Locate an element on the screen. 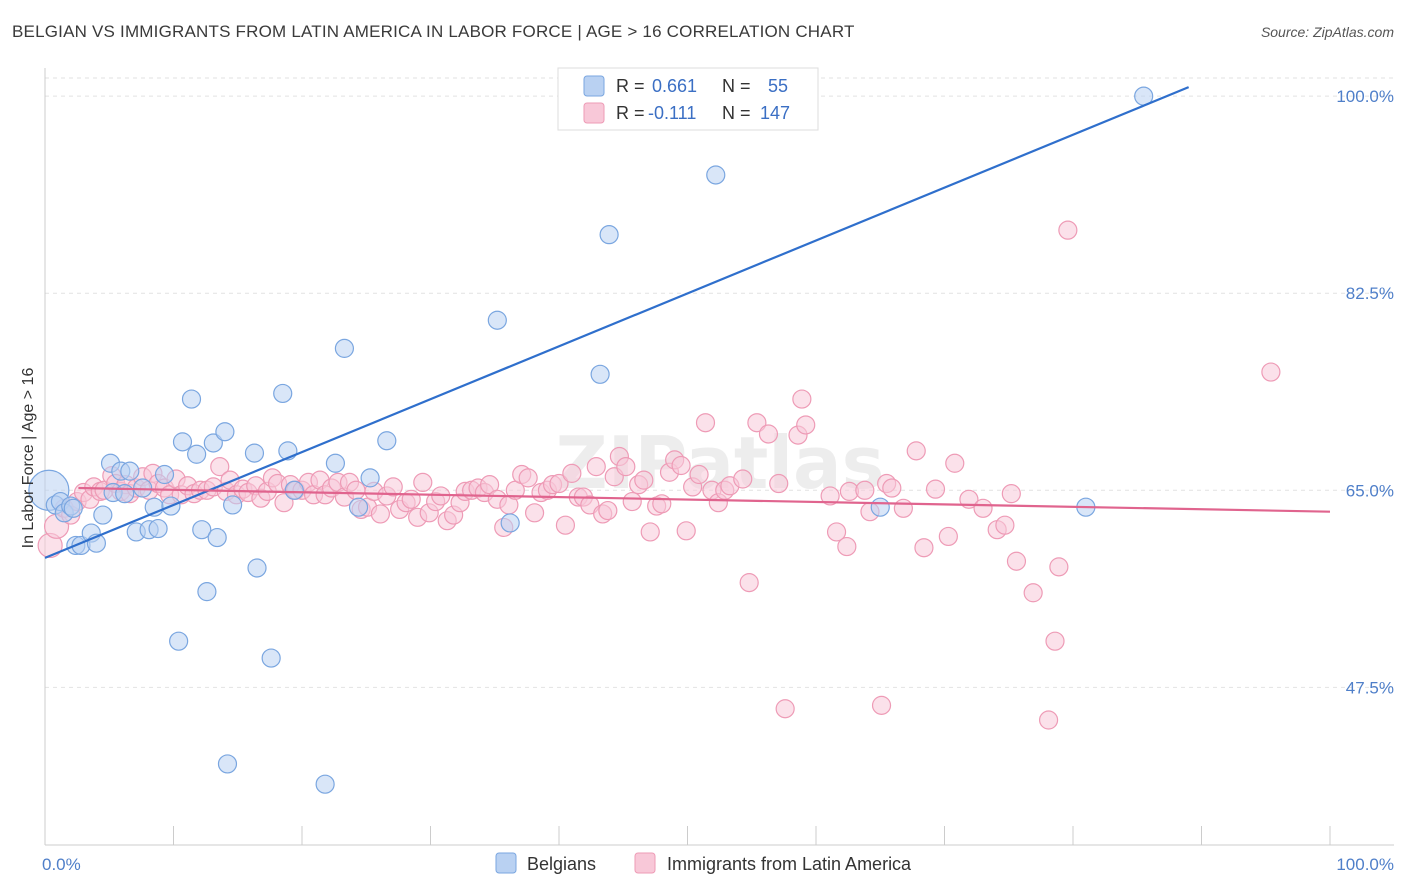 The height and width of the screenshot is (892, 1406). y-tick-labels: 47.5% 65.0% 82.5% 100.0% is located at coordinates (1365, 392).